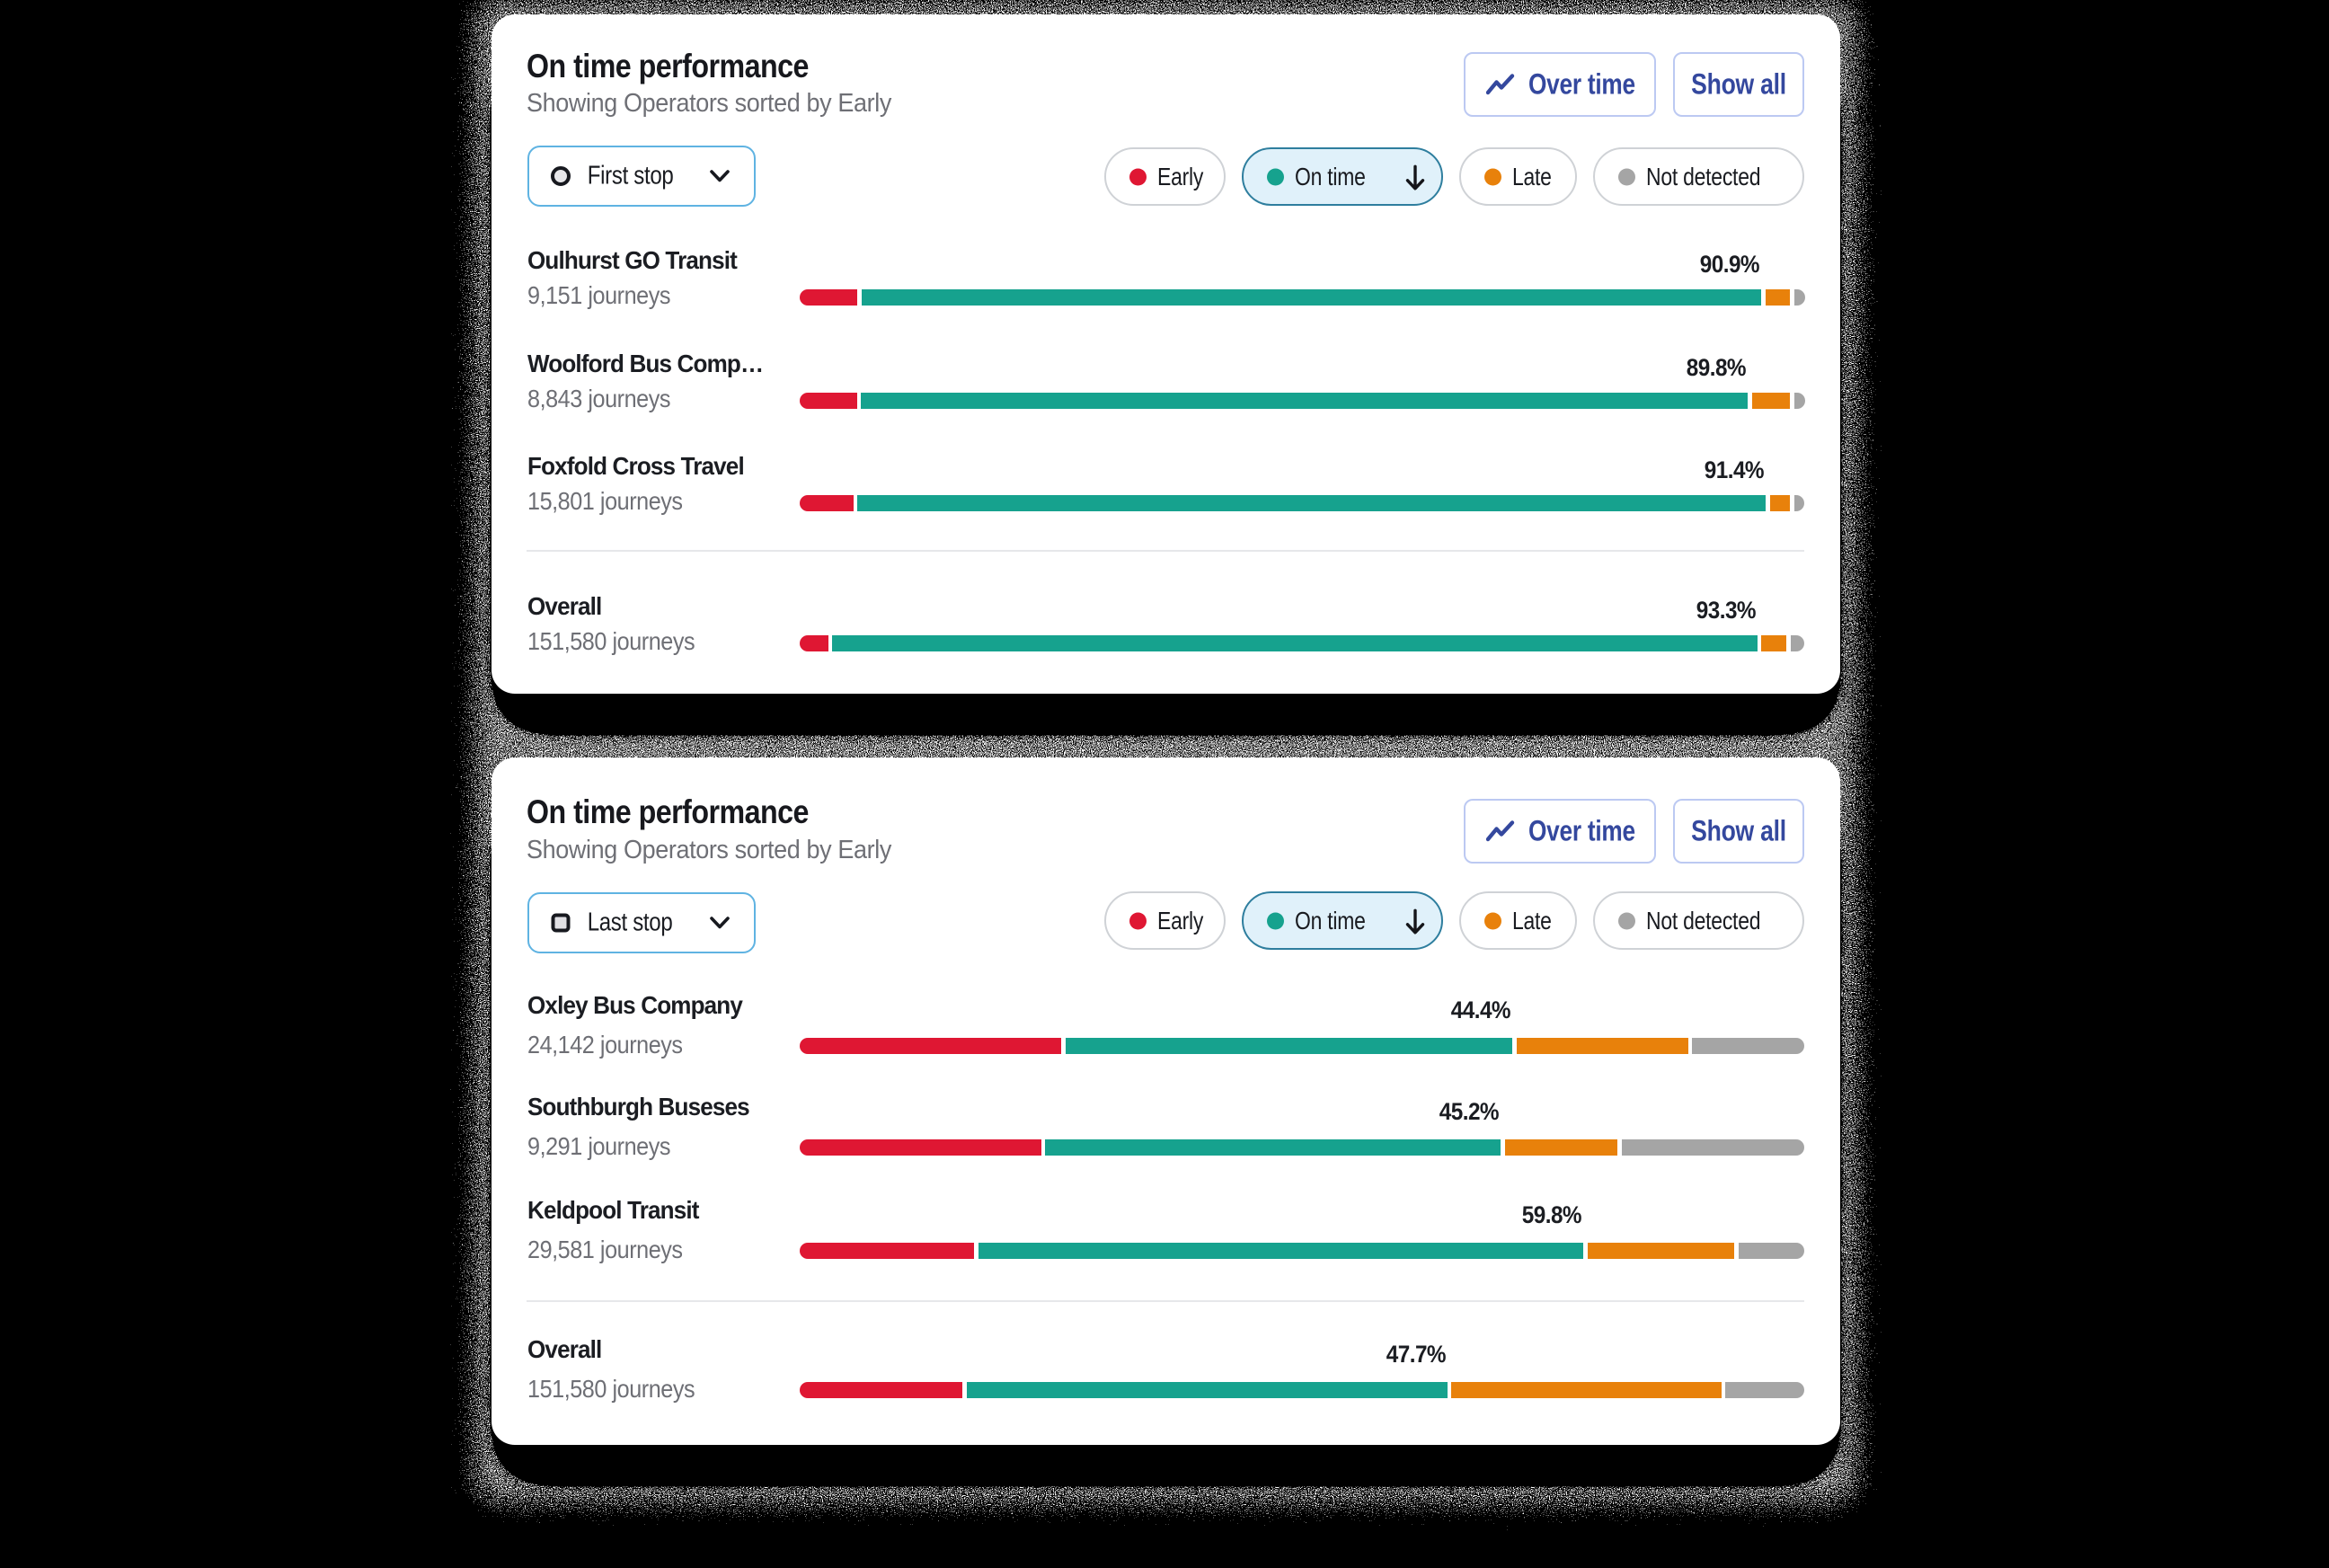  Describe the element at coordinates (720, 923) in the screenshot. I see `chevron-down-icon` at that location.